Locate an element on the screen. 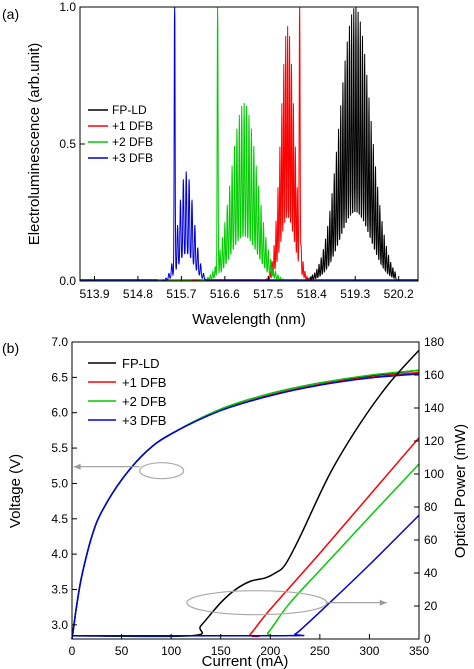 Image resolution: width=474 pixels, height=669 pixels. x-tick-label: 516.6 is located at coordinates (225, 294).